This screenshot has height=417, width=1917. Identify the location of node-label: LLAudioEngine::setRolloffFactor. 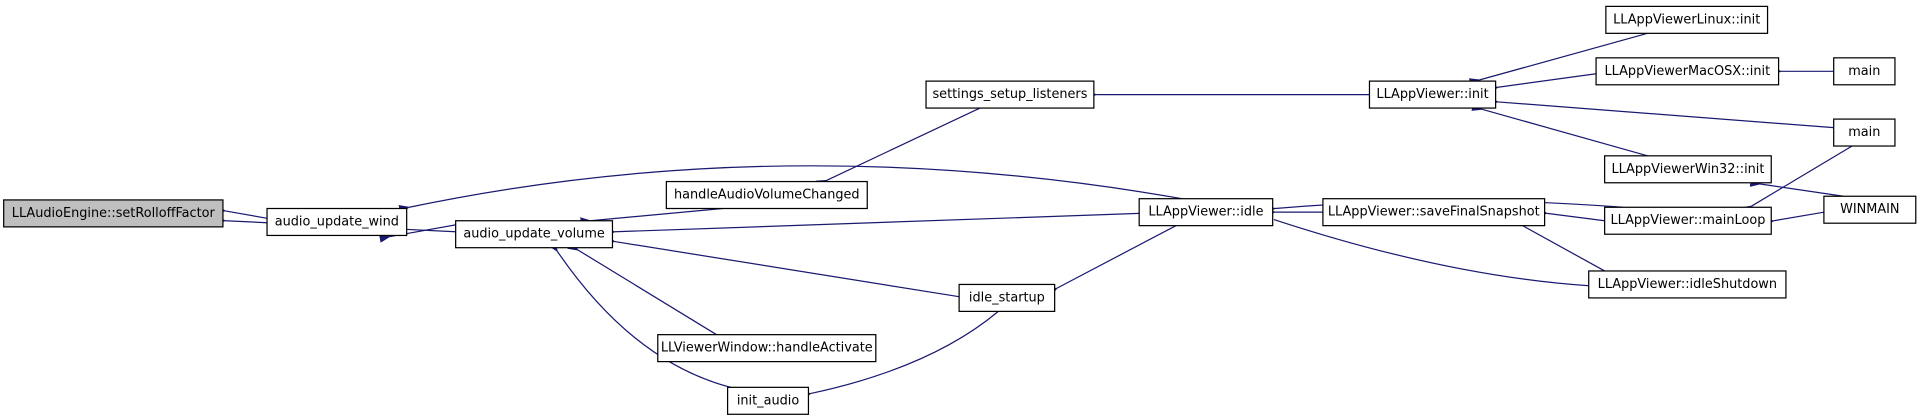
(114, 213).